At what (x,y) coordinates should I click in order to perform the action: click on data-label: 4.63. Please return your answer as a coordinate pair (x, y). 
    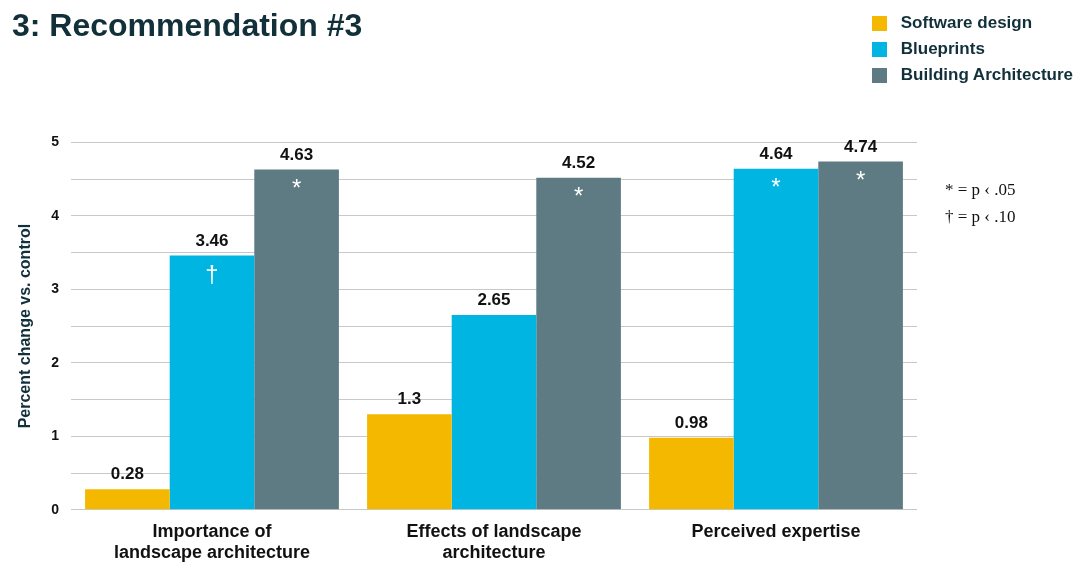
    Looking at the image, I should click on (297, 154).